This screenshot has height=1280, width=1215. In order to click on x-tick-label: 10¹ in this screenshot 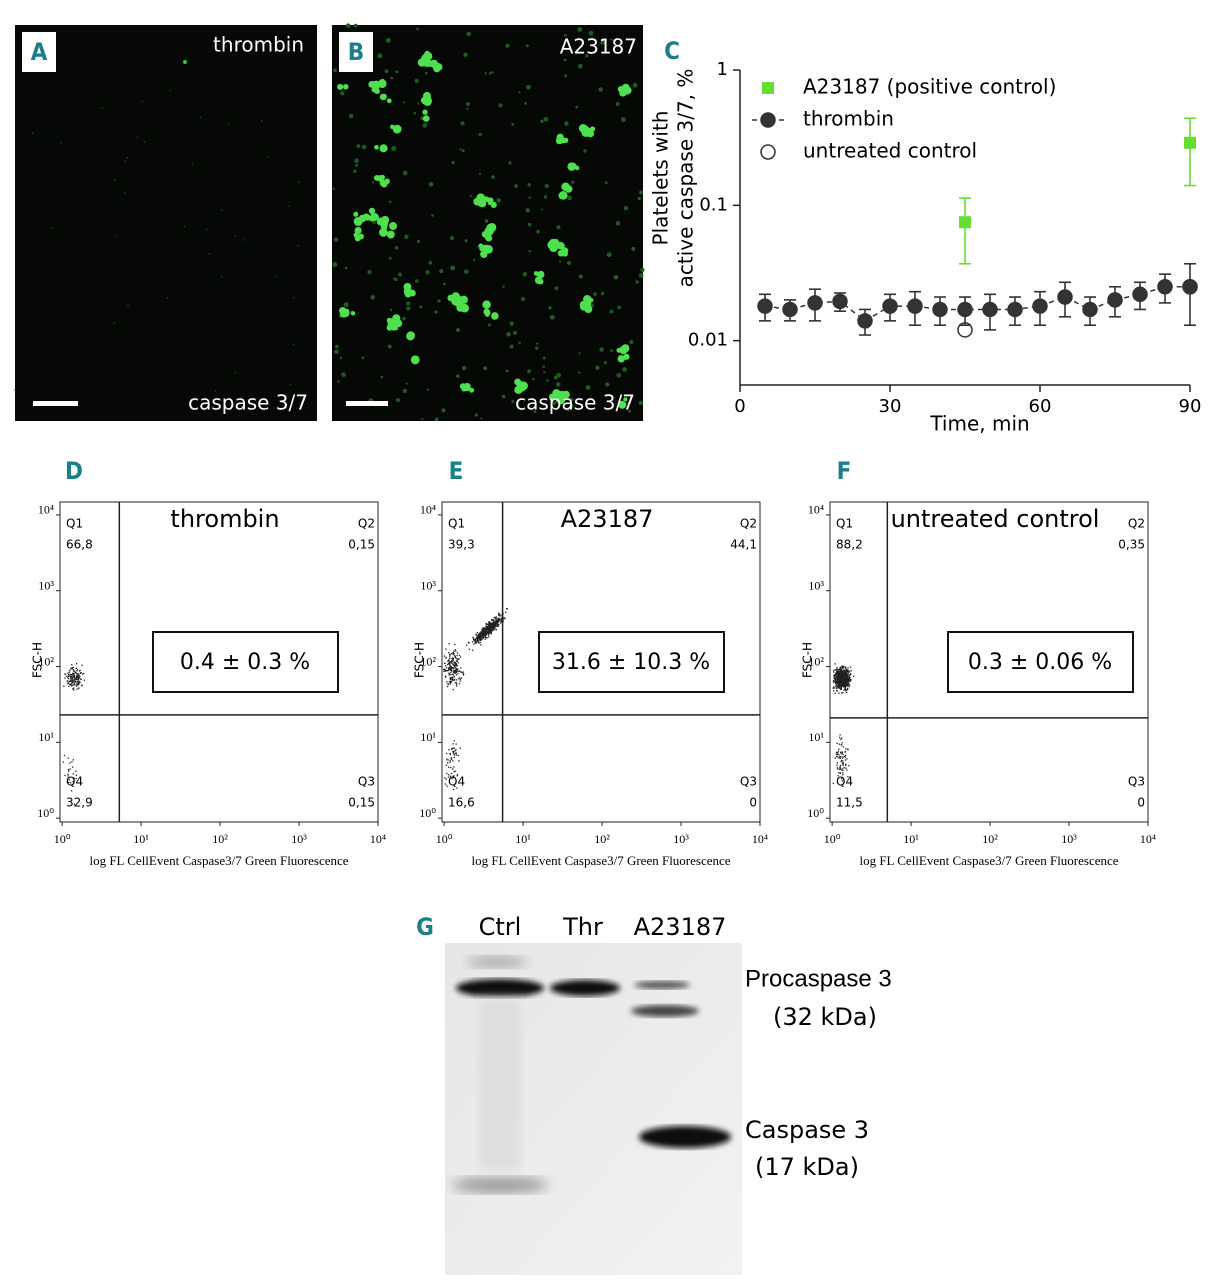, I will do `click(911, 839)`.